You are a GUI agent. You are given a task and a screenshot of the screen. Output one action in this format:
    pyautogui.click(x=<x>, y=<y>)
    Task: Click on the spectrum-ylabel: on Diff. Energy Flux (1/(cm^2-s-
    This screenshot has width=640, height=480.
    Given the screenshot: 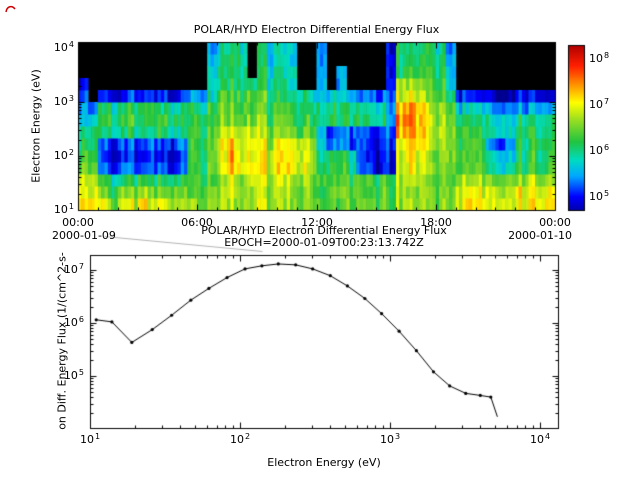 What is the action you would take?
    pyautogui.click(x=62, y=341)
    